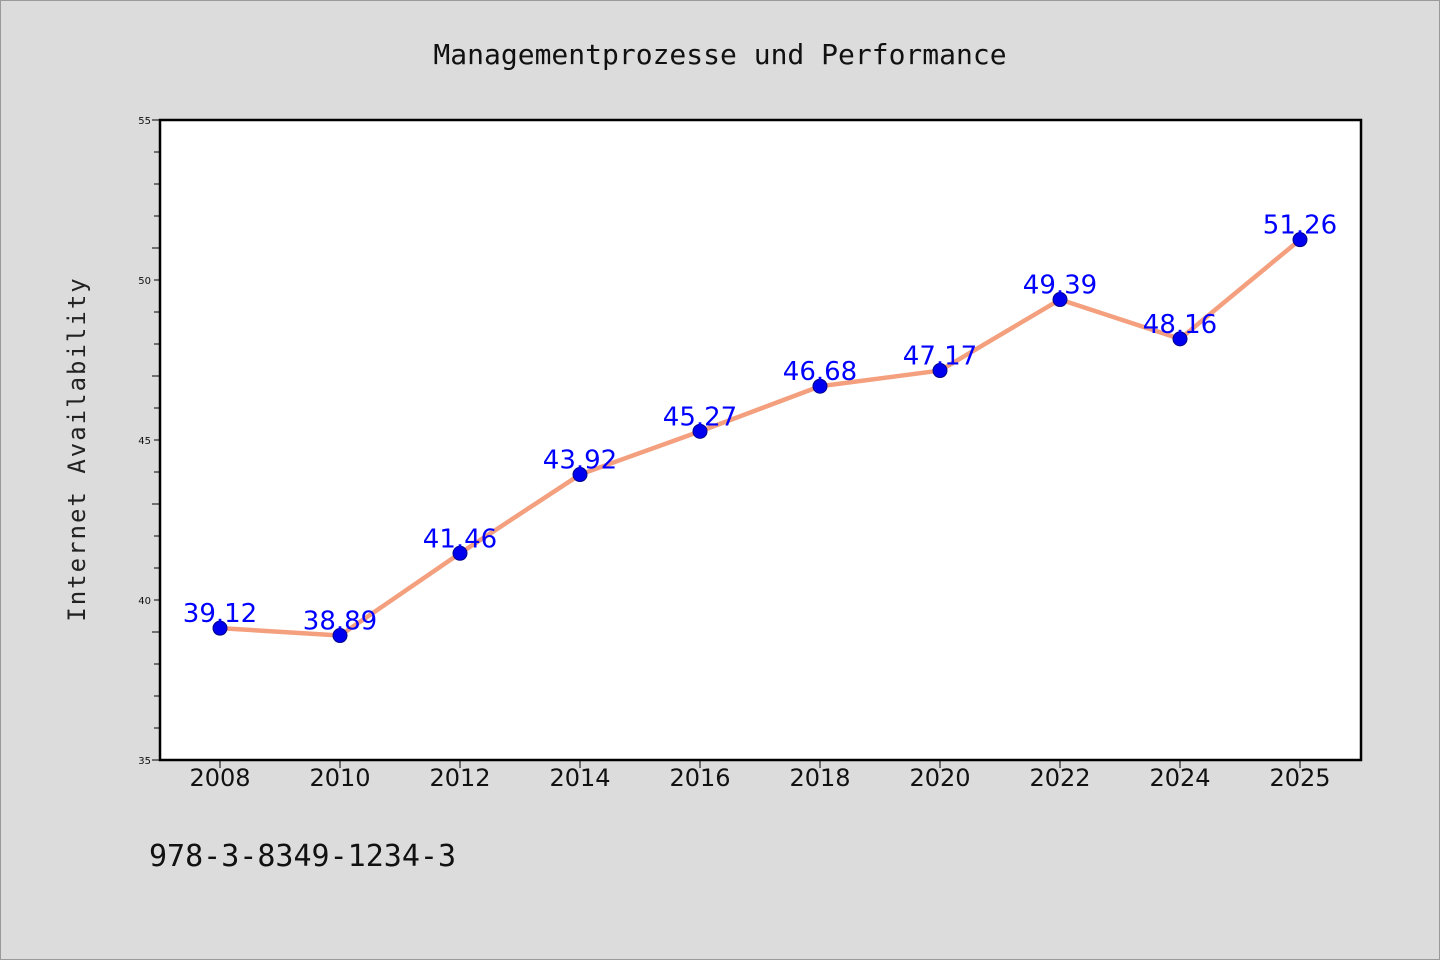 The image size is (1440, 960). Describe the element at coordinates (1060, 286) in the screenshot. I see `data-label: 49.39` at that location.